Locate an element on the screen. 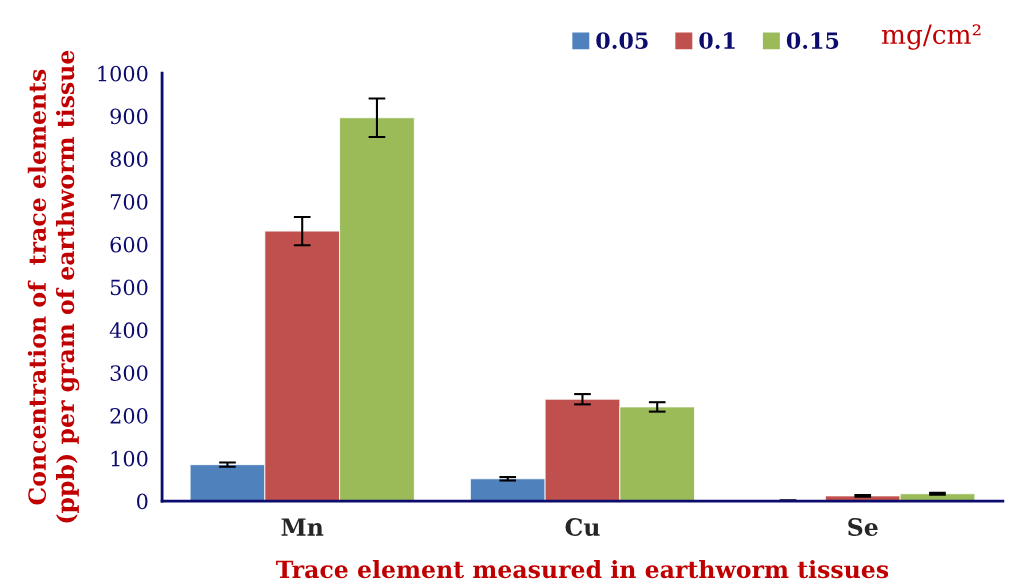 The width and height of the screenshot is (1013, 586). legend-title: mg/cm² is located at coordinates (931, 37).